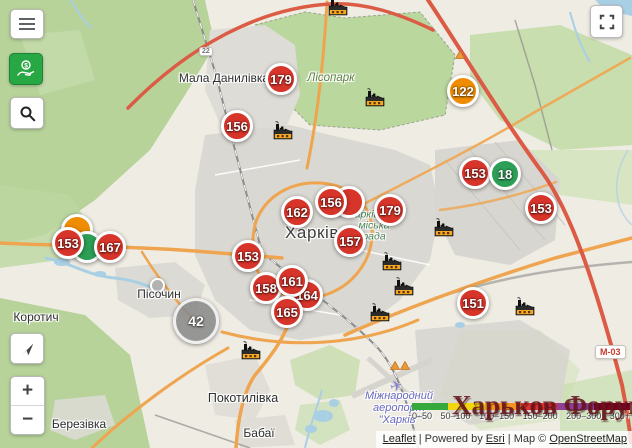  What do you see at coordinates (453, 439) in the screenshot?
I see `powered-by-text: Powered by` at bounding box center [453, 439].